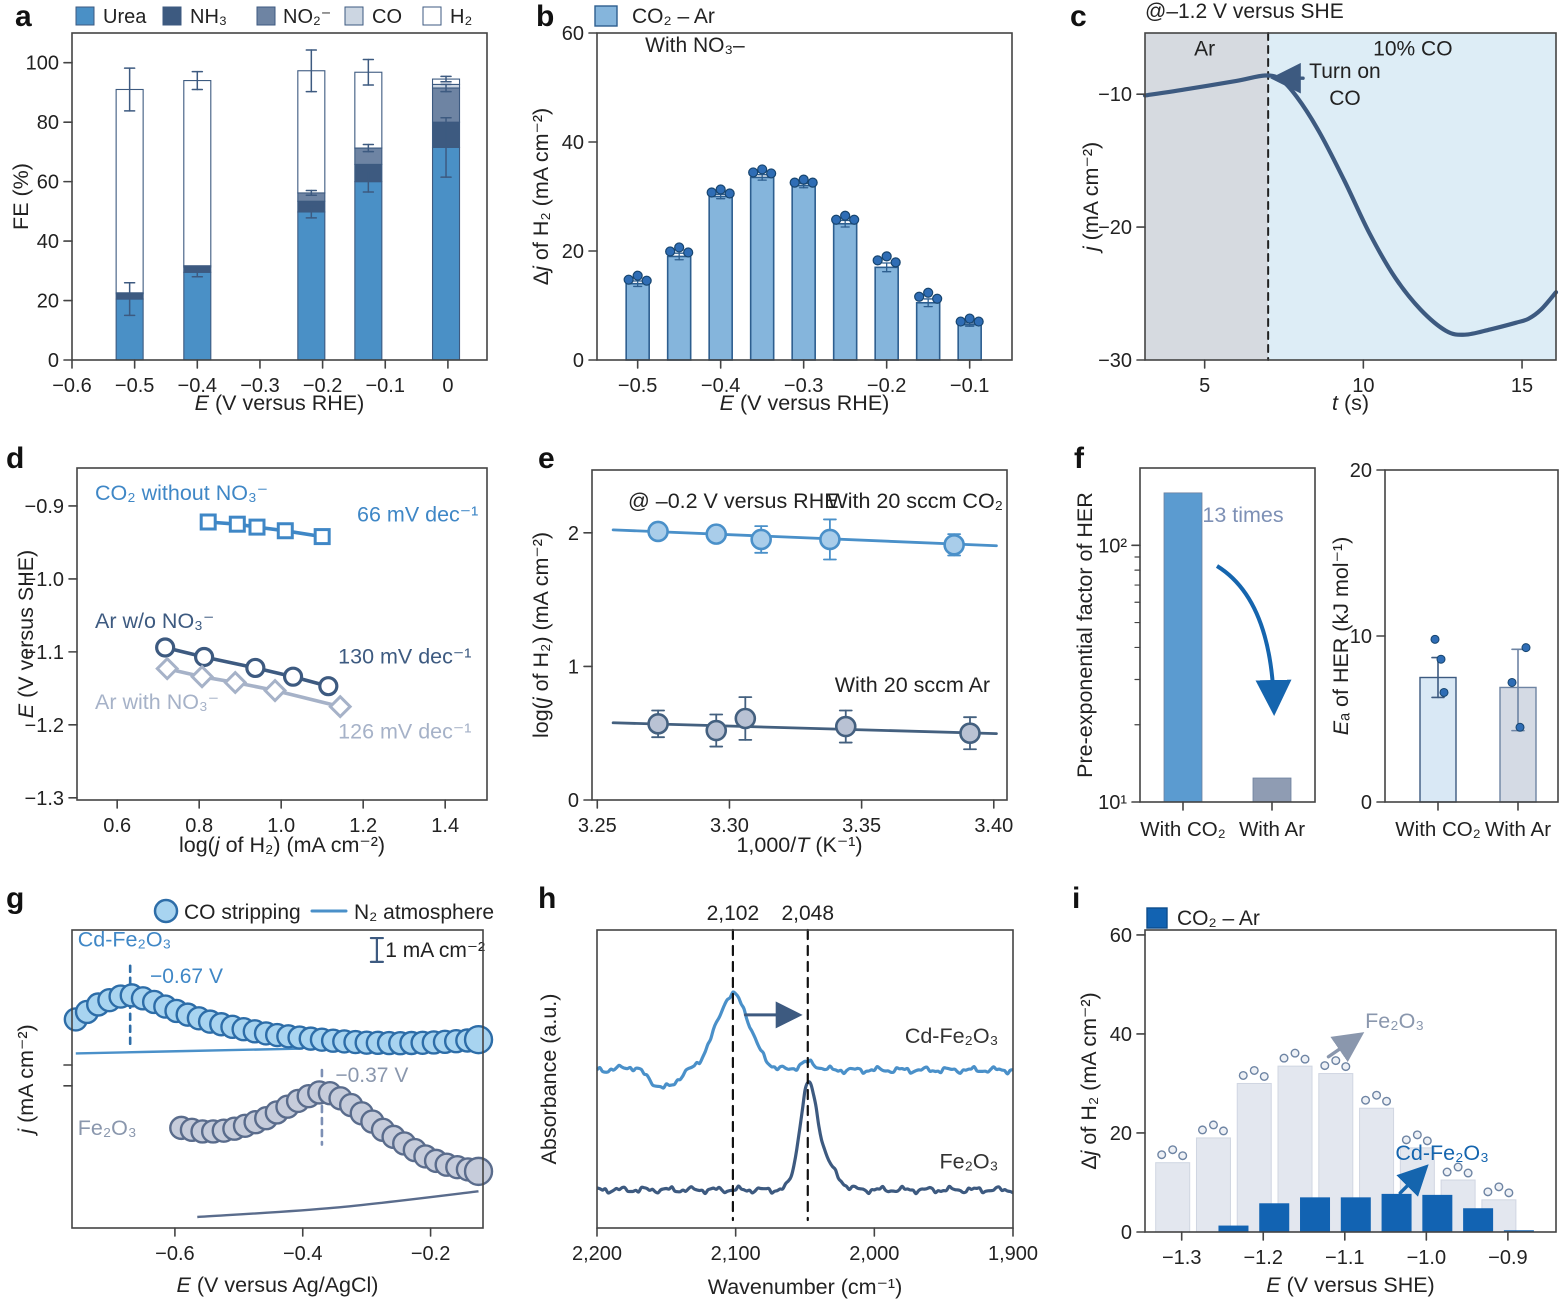 The image size is (1566, 1305). What do you see at coordinates (1426, 1258) in the screenshot?
I see `x-tick-label: −1.0` at bounding box center [1426, 1258].